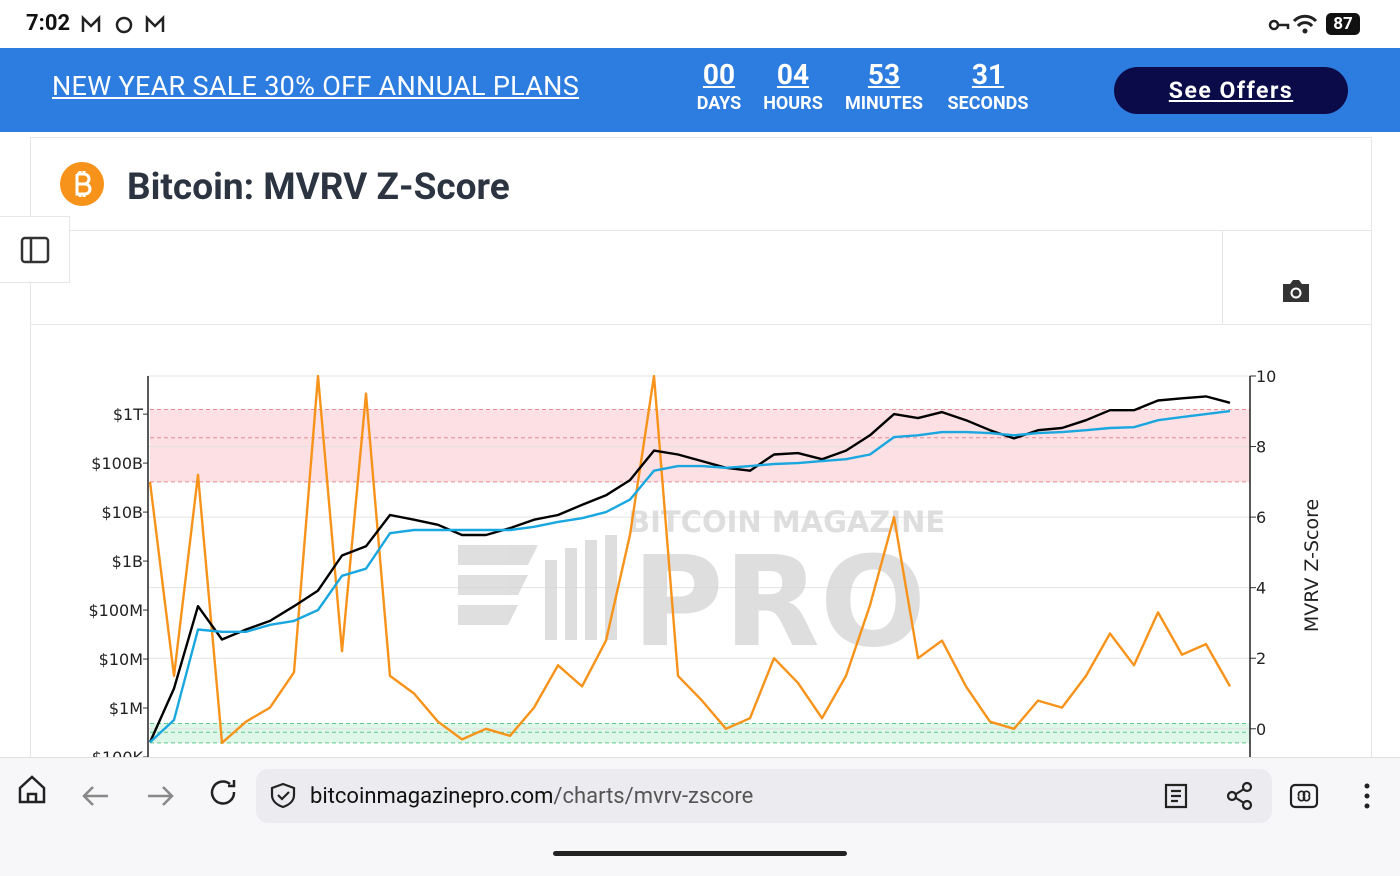 The image size is (1400, 876). Describe the element at coordinates (128, 414) in the screenshot. I see `y-tick-label: $1T` at that location.